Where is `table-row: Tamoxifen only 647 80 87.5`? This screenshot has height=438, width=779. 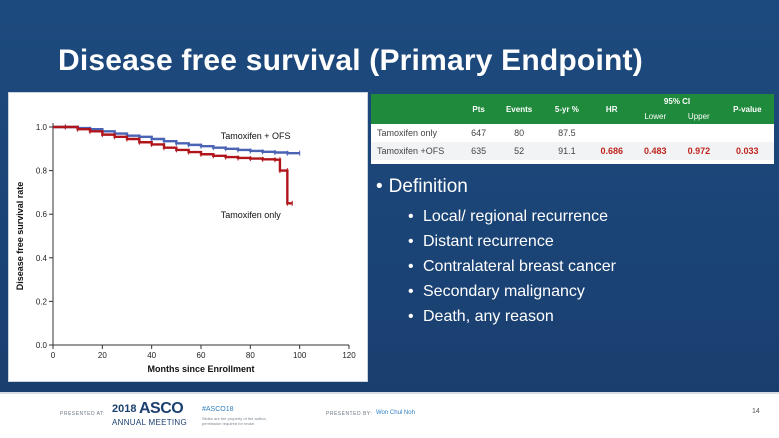 table-row: Tamoxifen only 647 80 87.5 is located at coordinates (572, 133).